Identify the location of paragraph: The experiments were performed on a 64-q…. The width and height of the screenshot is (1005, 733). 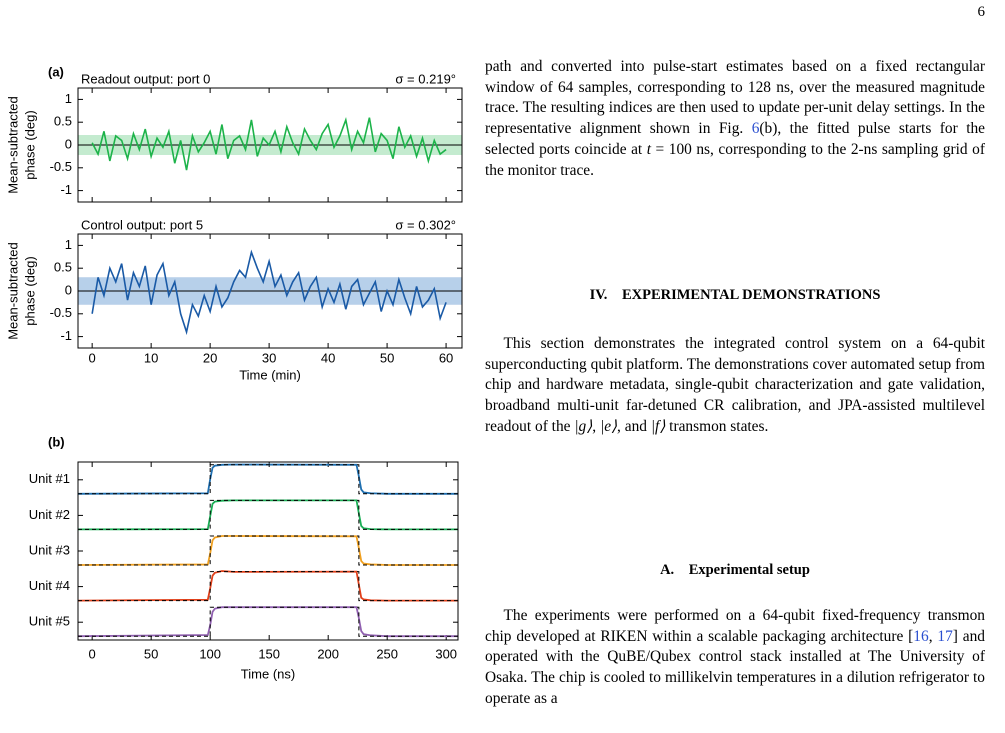
(735, 658).